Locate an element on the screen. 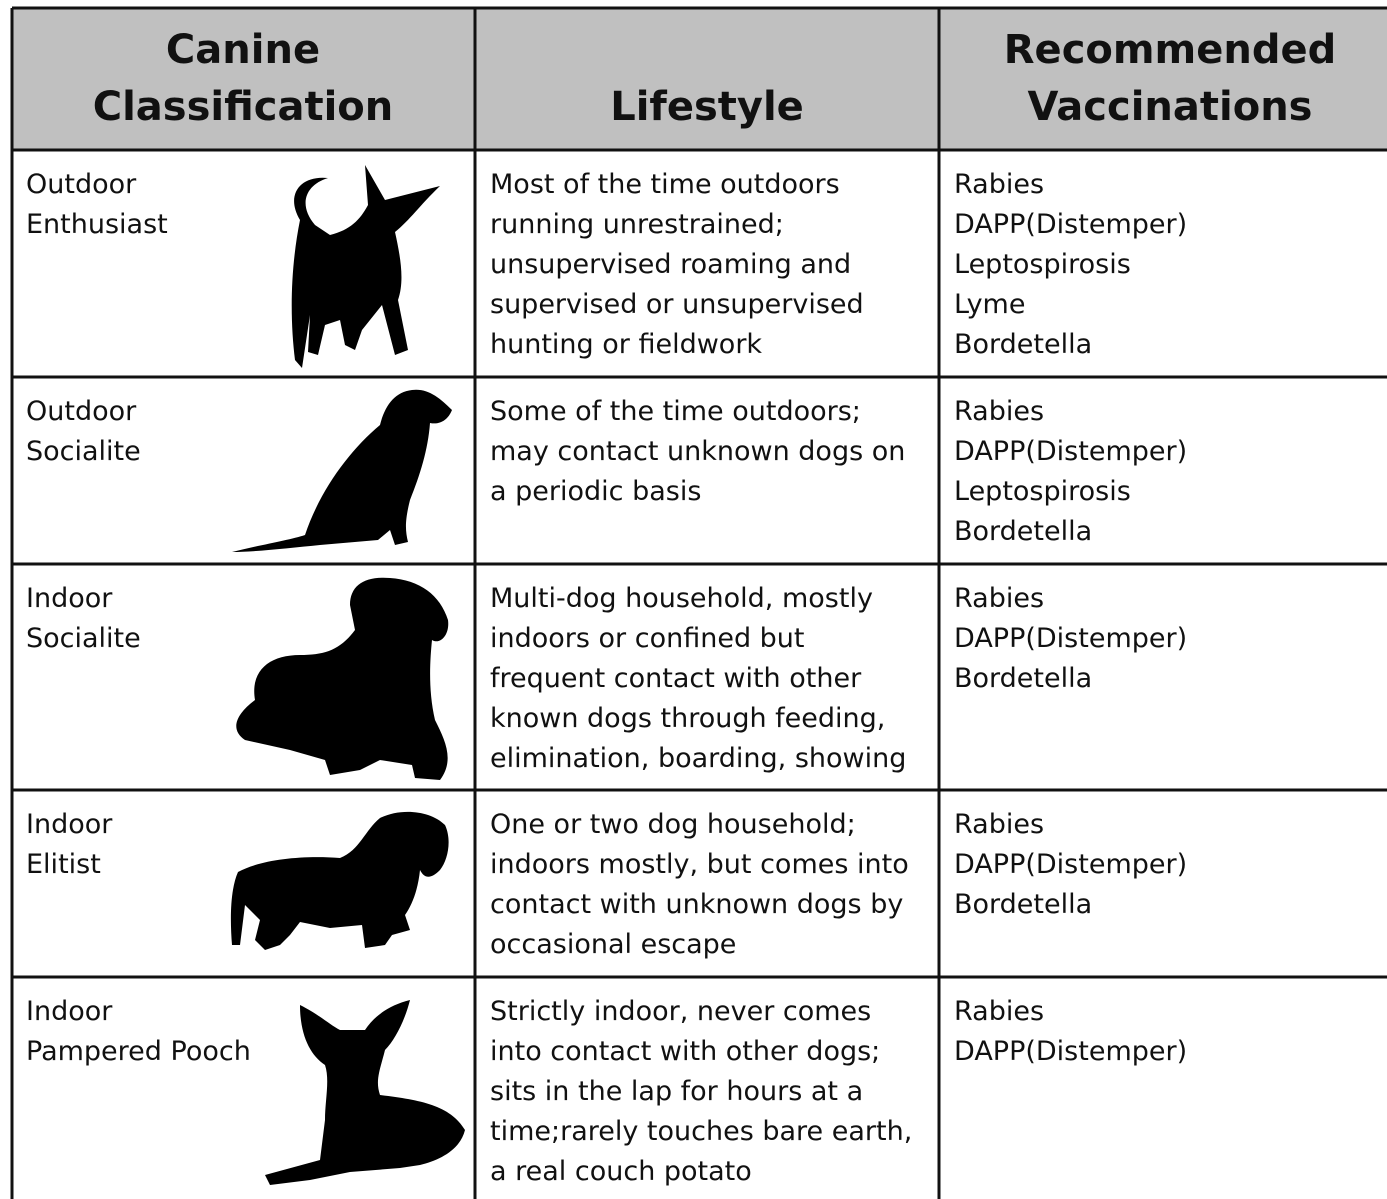  lifestyle-text: known dogs through feeding, is located at coordinates (688, 718).